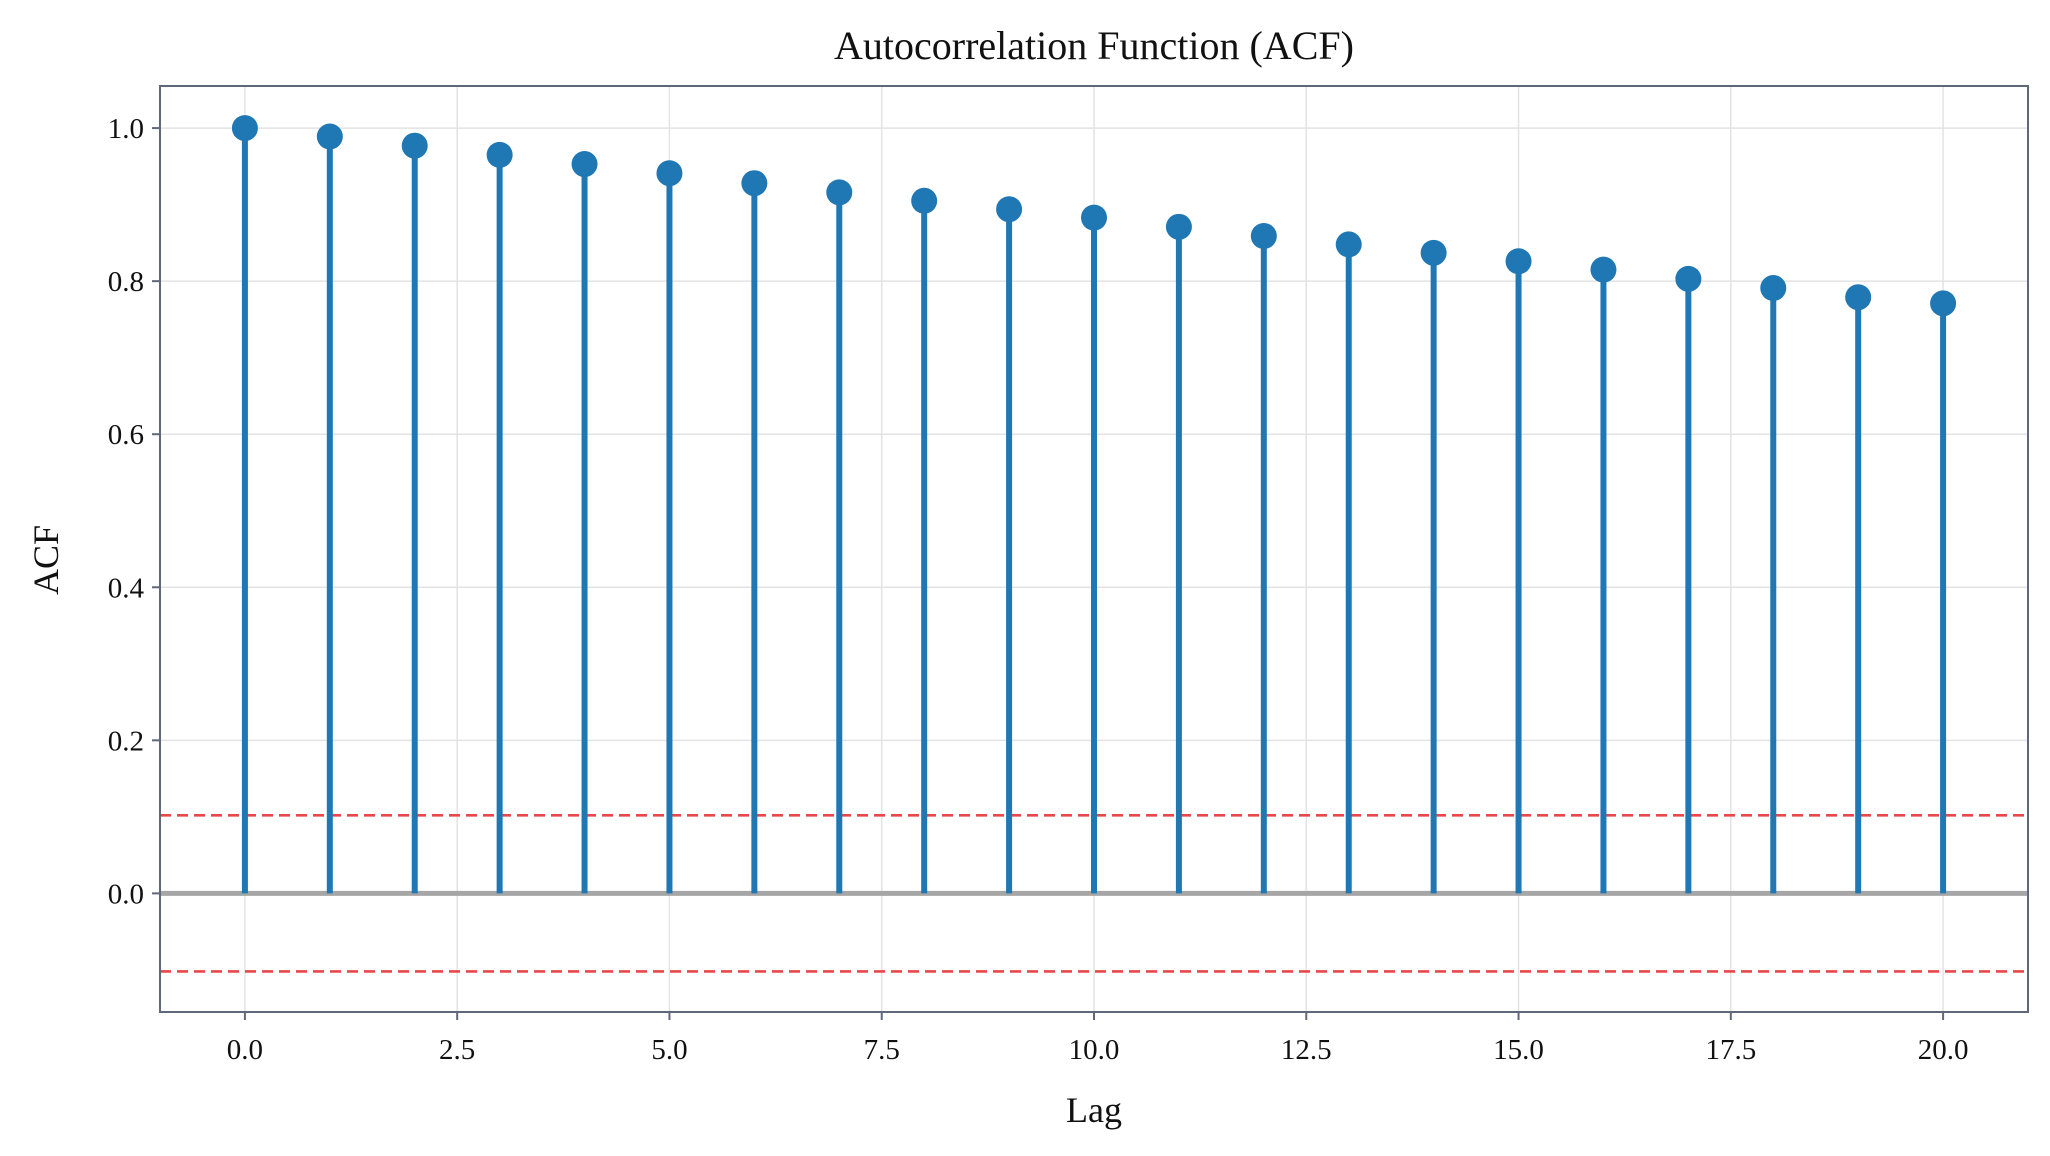 Image resolution: width=2050 pixels, height=1156 pixels. I want to click on y-tick-label: 0.8, so click(126, 282).